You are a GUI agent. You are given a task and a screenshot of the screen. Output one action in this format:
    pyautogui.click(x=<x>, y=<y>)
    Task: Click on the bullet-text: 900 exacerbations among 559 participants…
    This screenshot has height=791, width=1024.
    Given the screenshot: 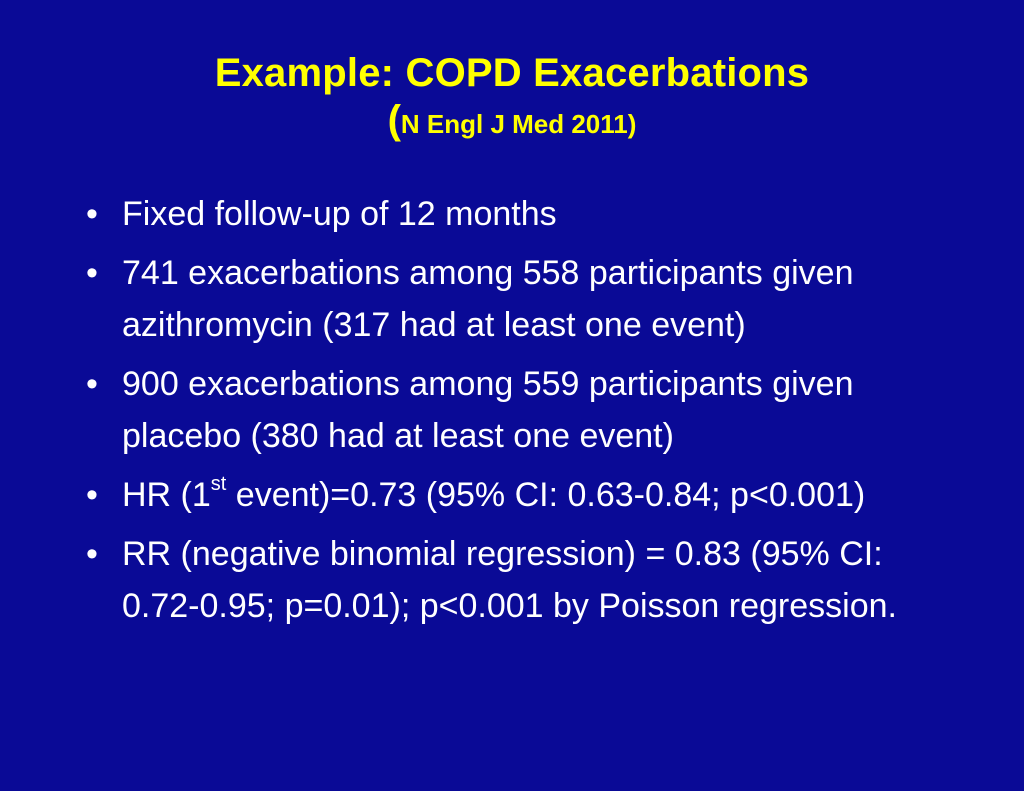 What is the action you would take?
    pyautogui.click(x=488, y=410)
    